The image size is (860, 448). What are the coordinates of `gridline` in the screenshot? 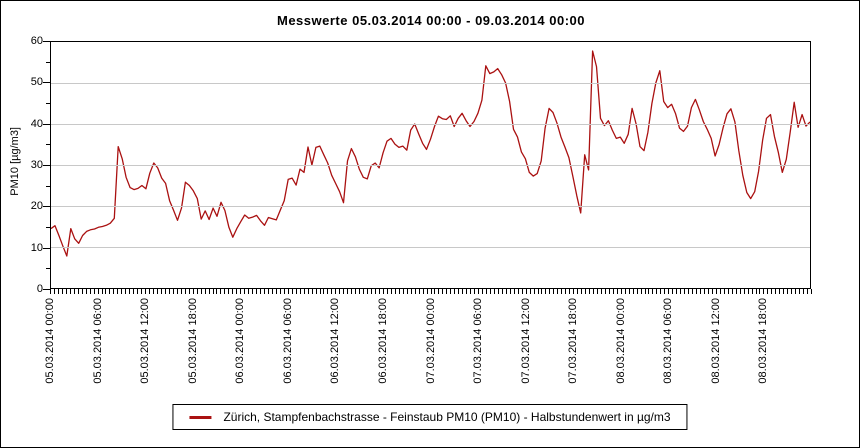 It's located at (430, 247).